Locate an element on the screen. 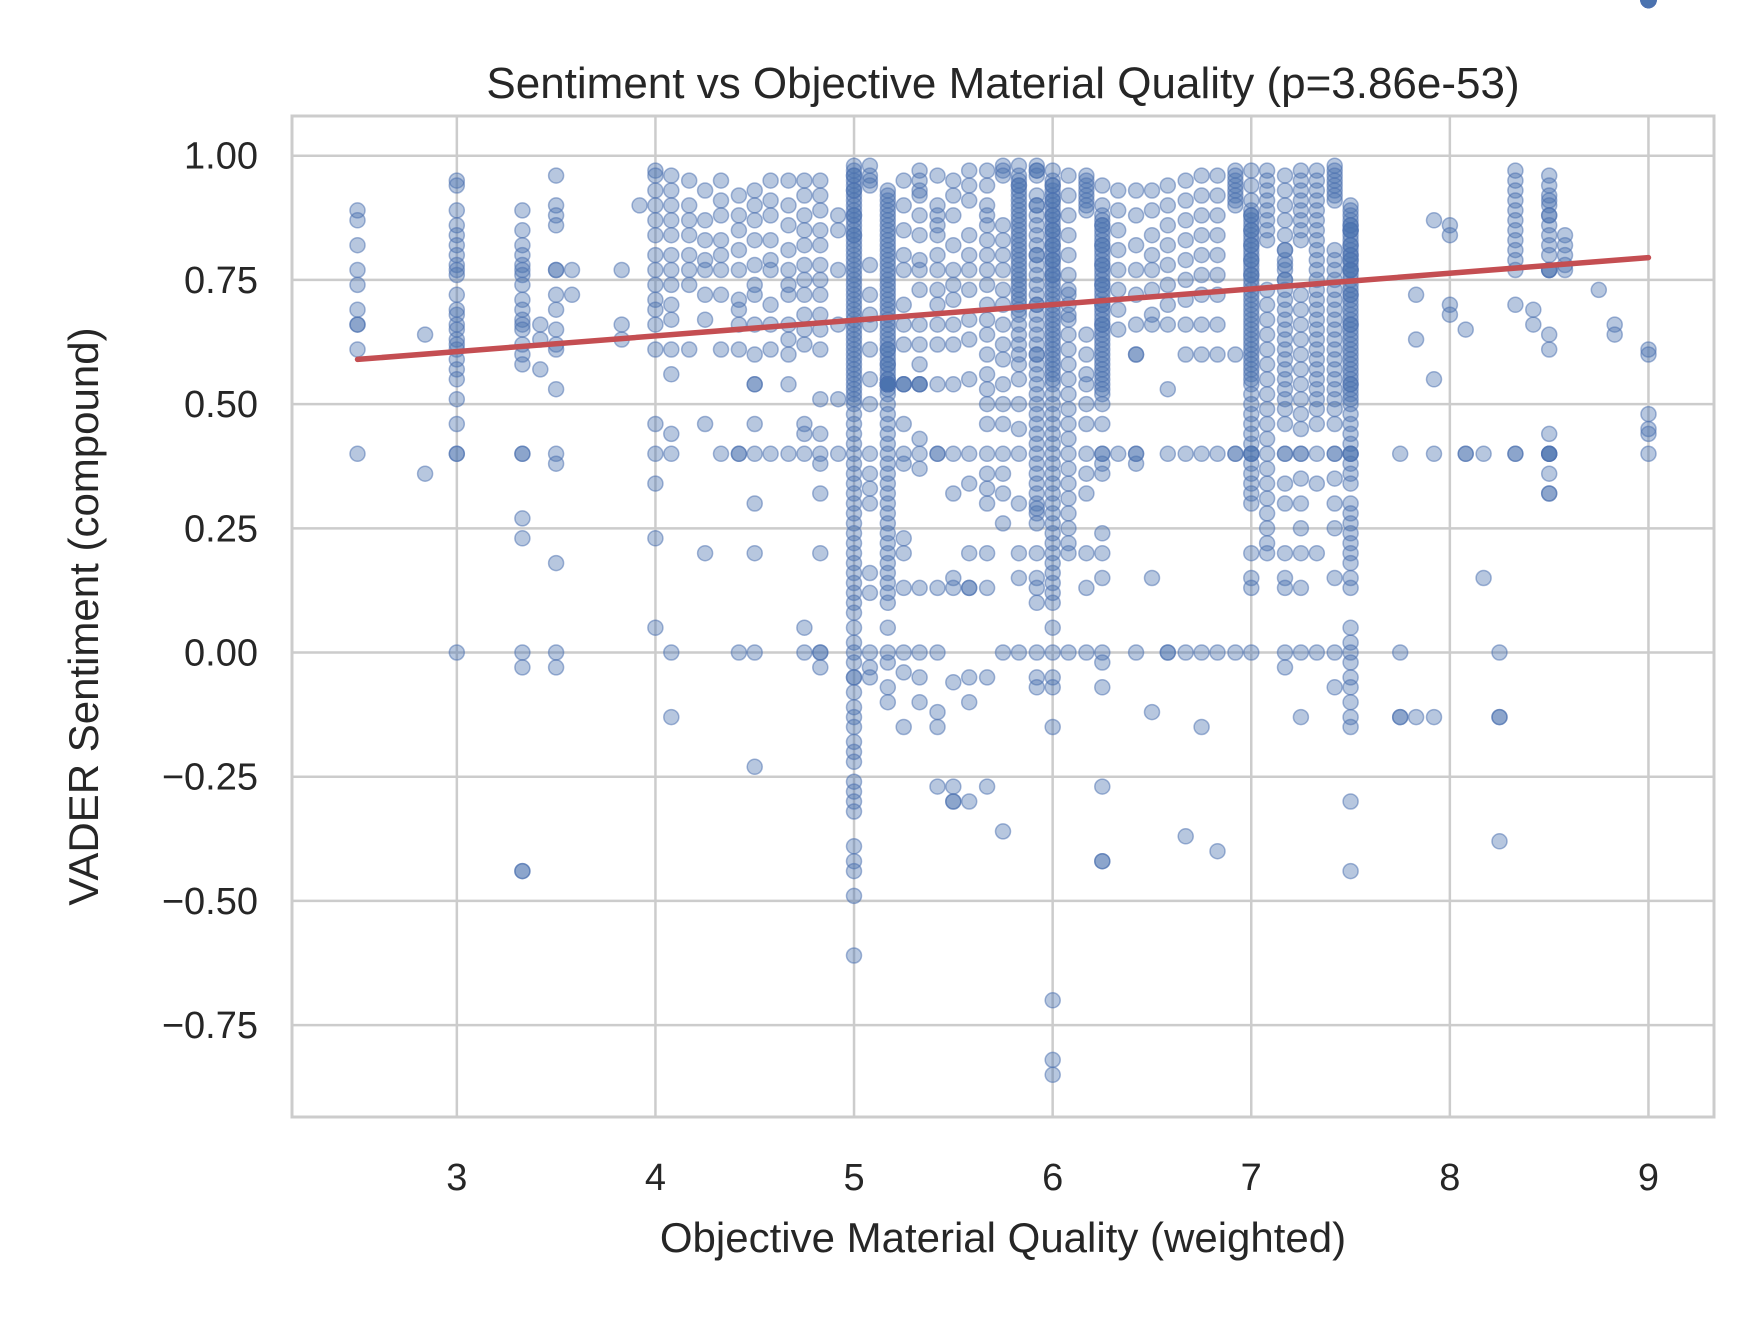 This screenshot has height=1320, width=1760. trend-line-group is located at coordinates (1003, 308).